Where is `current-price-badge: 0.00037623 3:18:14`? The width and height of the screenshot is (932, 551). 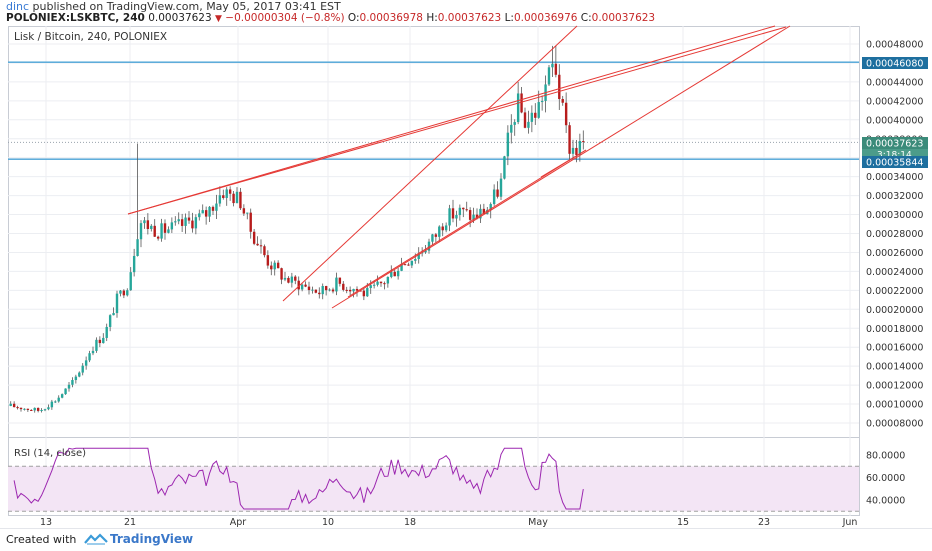 current-price-badge: 0.00037623 3:18:14 is located at coordinates (895, 149).